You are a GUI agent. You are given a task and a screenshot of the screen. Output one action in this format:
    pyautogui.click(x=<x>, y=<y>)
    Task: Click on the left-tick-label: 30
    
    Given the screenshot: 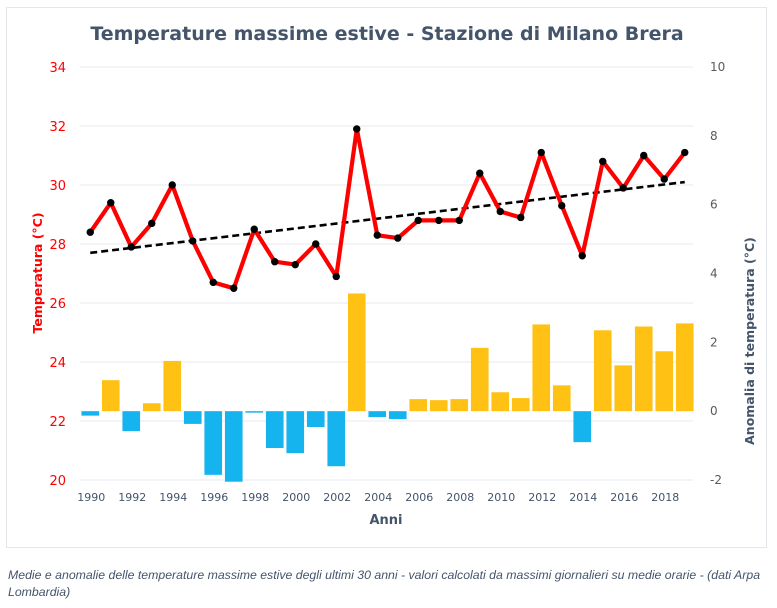 What is the action you would take?
    pyautogui.click(x=57, y=186)
    